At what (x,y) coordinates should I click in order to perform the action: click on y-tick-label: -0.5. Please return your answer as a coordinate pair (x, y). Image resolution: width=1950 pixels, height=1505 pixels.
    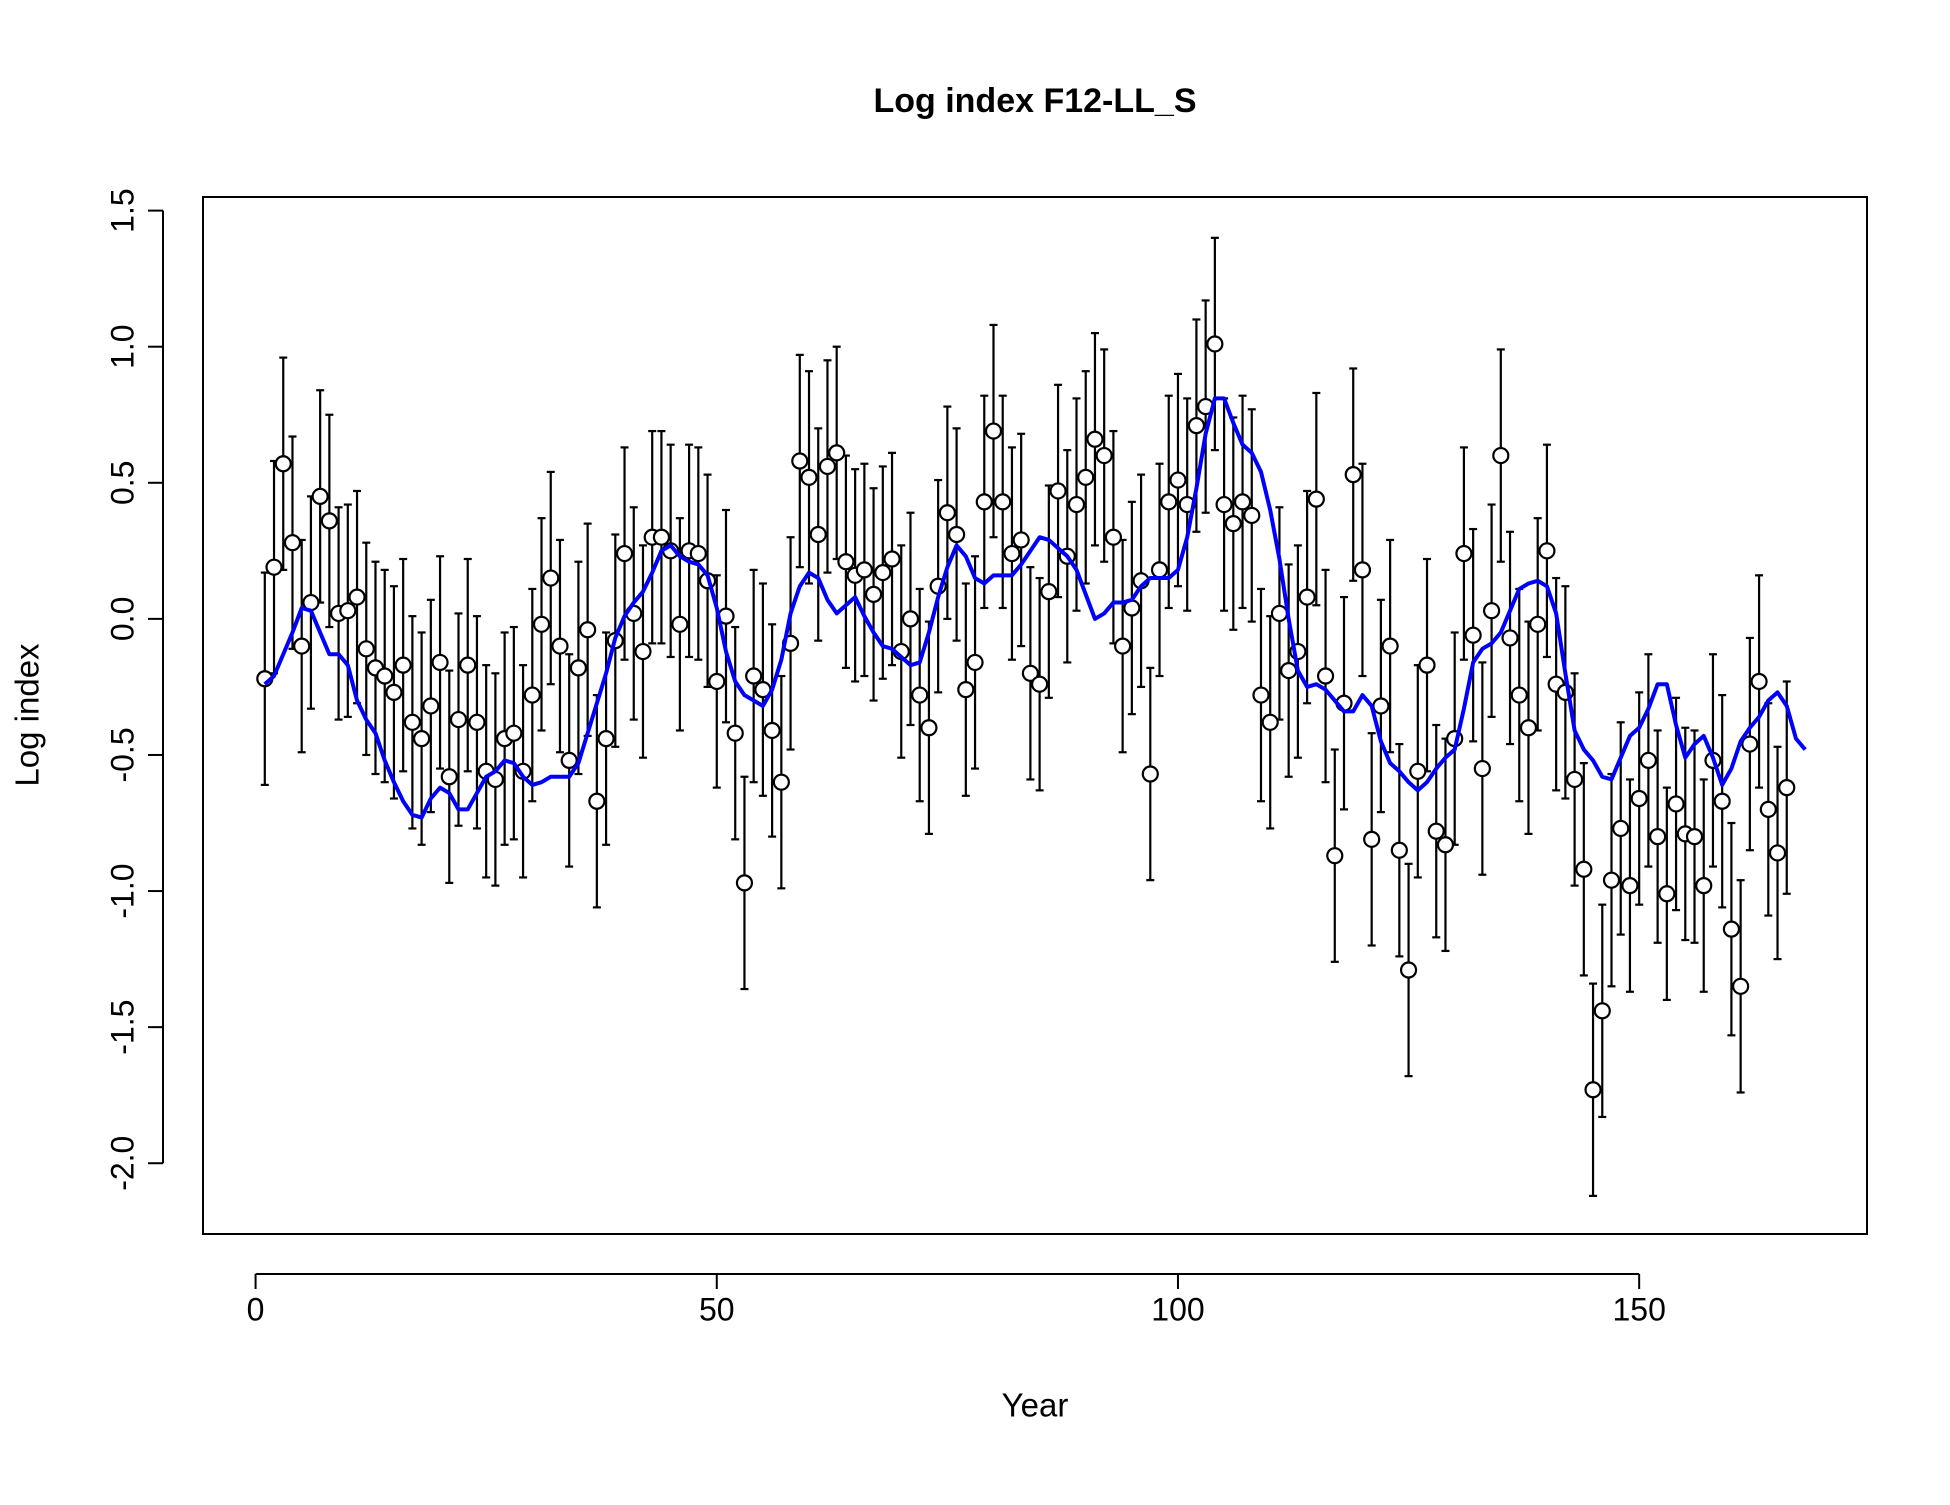
    Looking at the image, I should click on (122, 754).